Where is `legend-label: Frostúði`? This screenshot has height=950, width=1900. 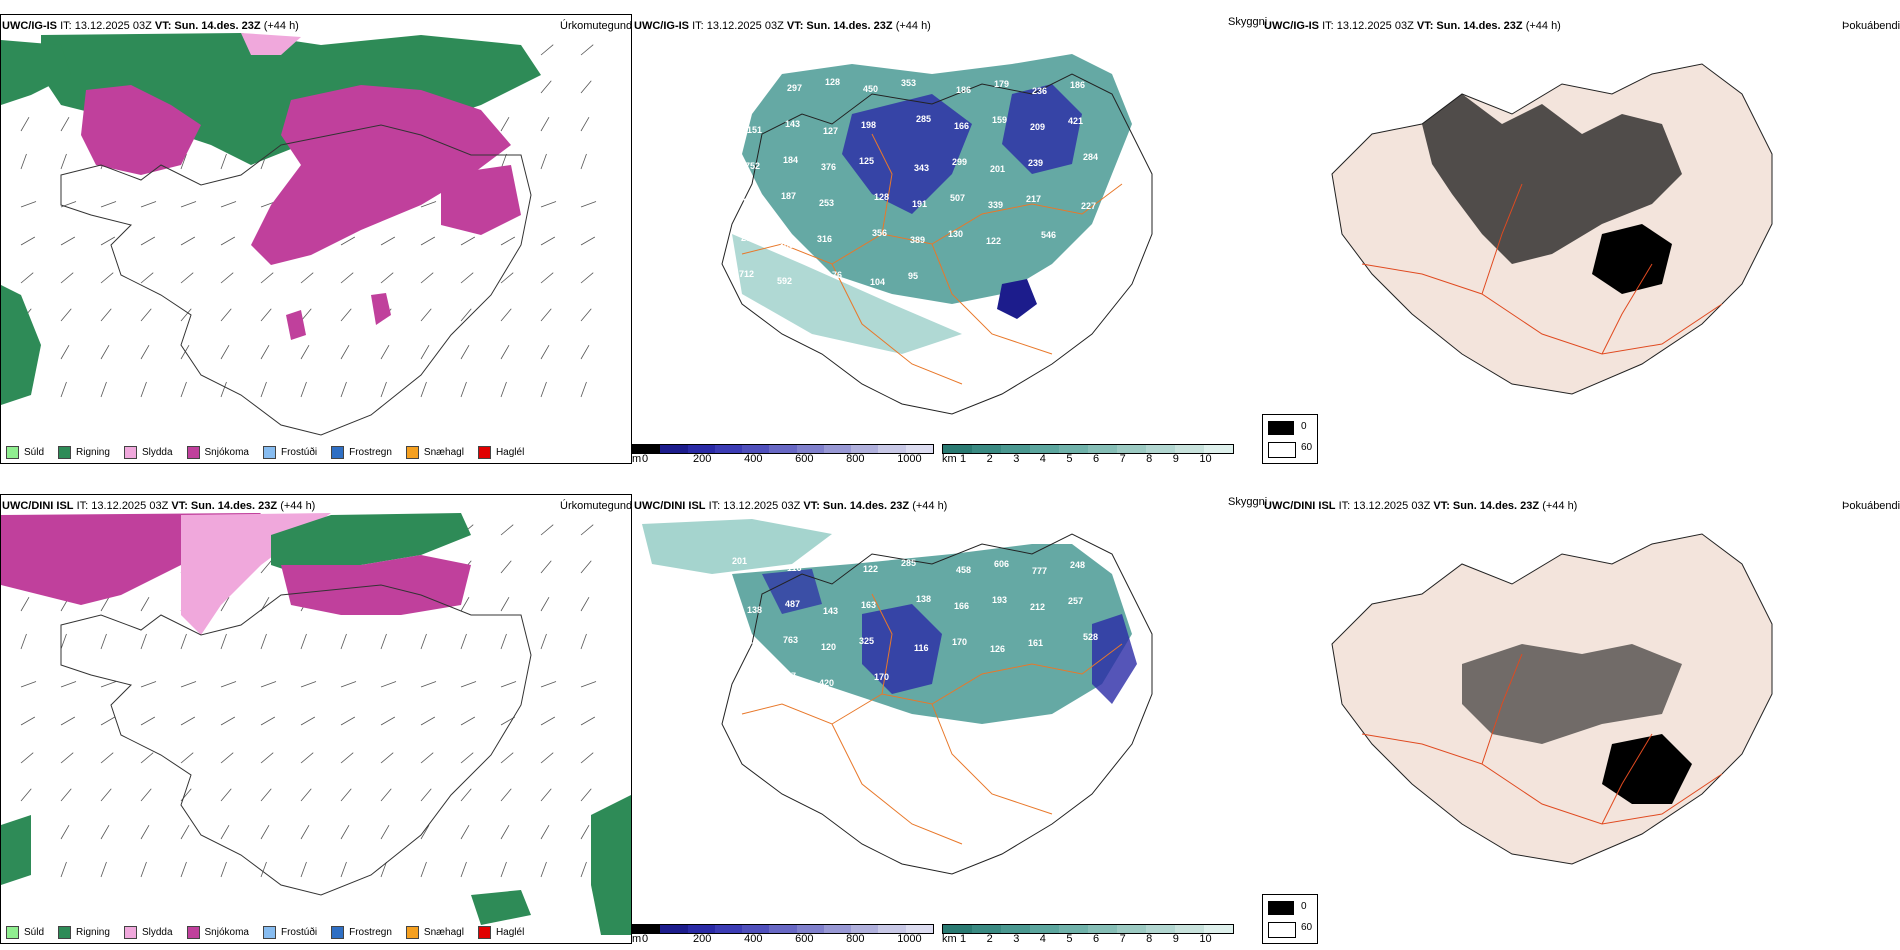 legend-label: Frostúði is located at coordinates (299, 932).